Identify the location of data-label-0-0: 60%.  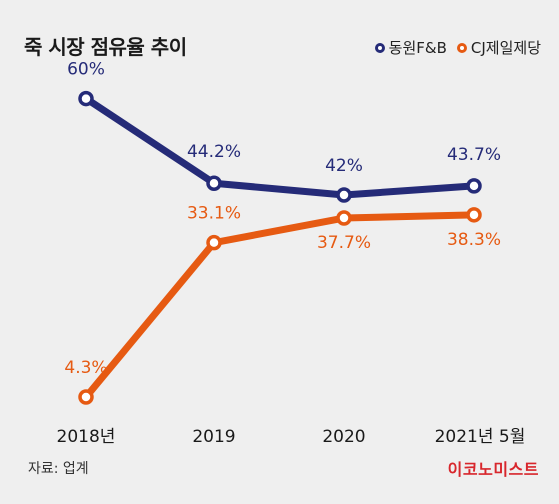
(86, 70).